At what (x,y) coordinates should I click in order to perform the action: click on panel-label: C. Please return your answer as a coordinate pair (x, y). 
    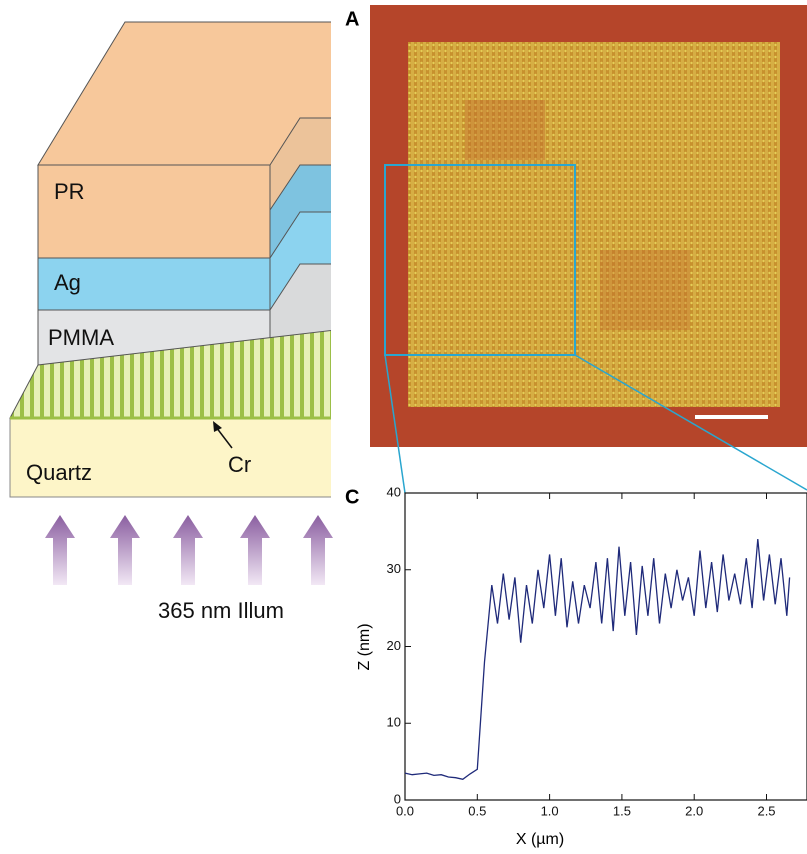
    Looking at the image, I should click on (352, 497).